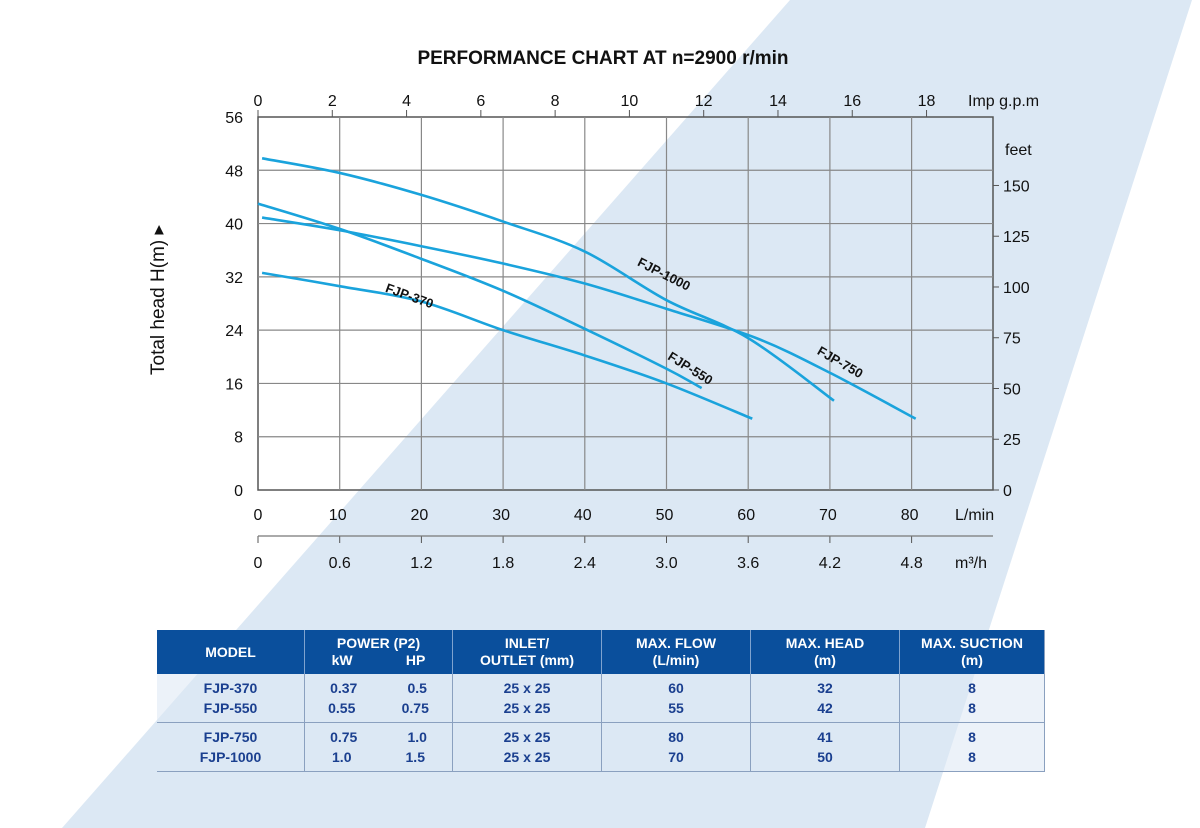 The image size is (1200, 828). What do you see at coordinates (555, 101) in the screenshot?
I see `gpm-tick-label: 8` at bounding box center [555, 101].